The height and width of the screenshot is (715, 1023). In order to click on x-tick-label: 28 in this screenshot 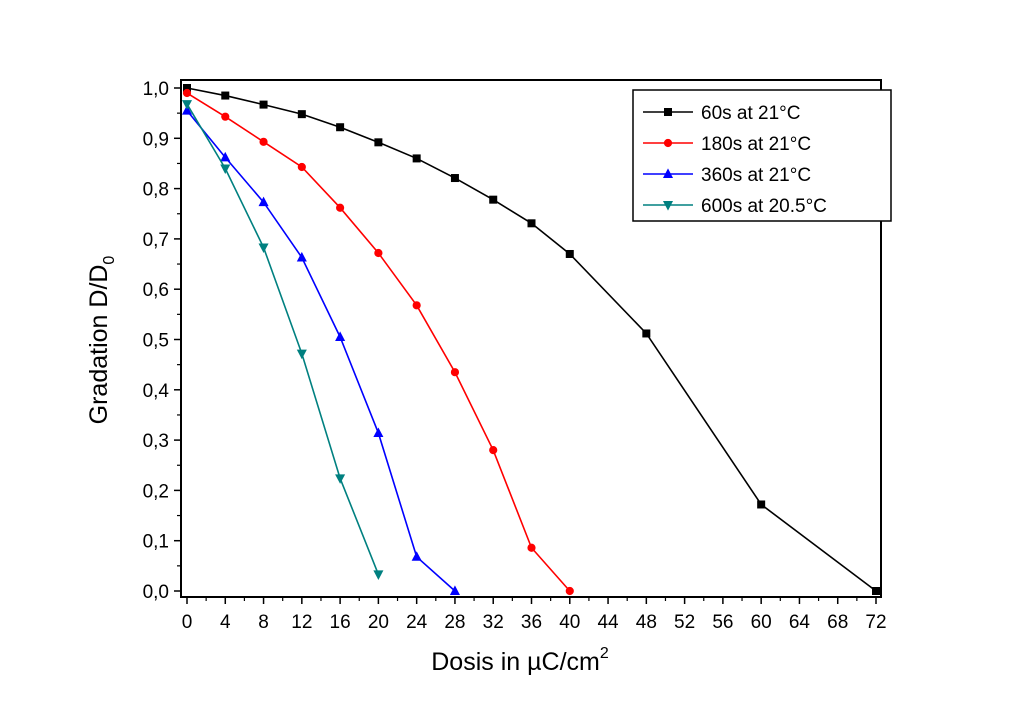, I will do `click(454, 622)`.